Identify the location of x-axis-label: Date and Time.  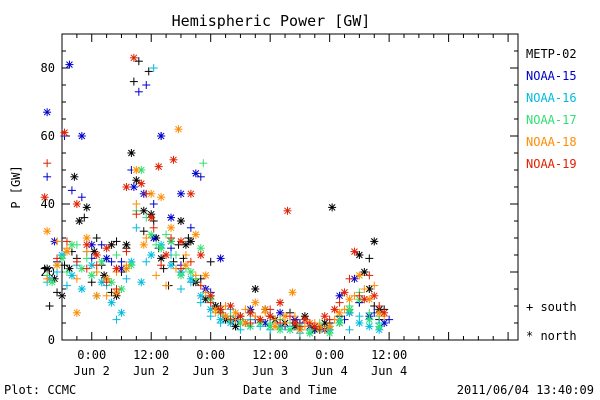
(290, 390).